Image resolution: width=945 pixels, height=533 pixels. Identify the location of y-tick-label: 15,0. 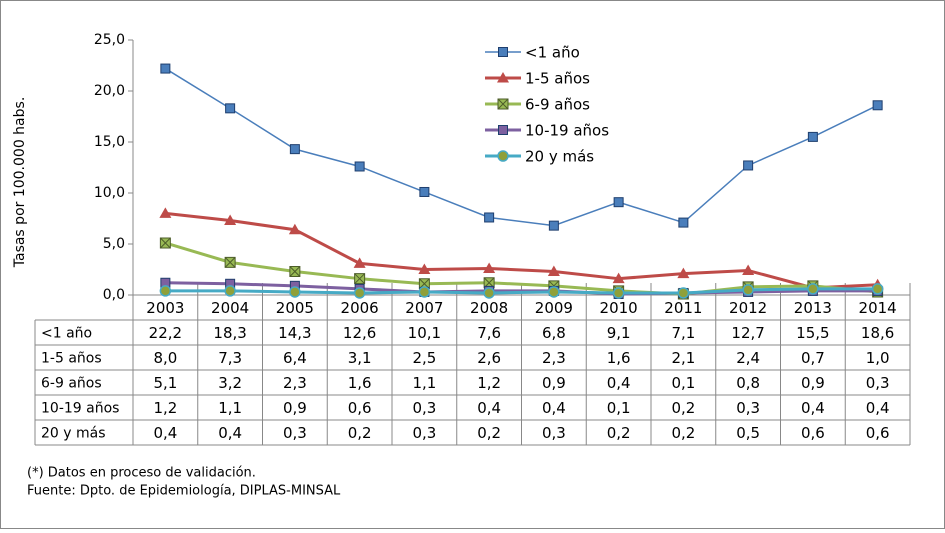
(109, 142).